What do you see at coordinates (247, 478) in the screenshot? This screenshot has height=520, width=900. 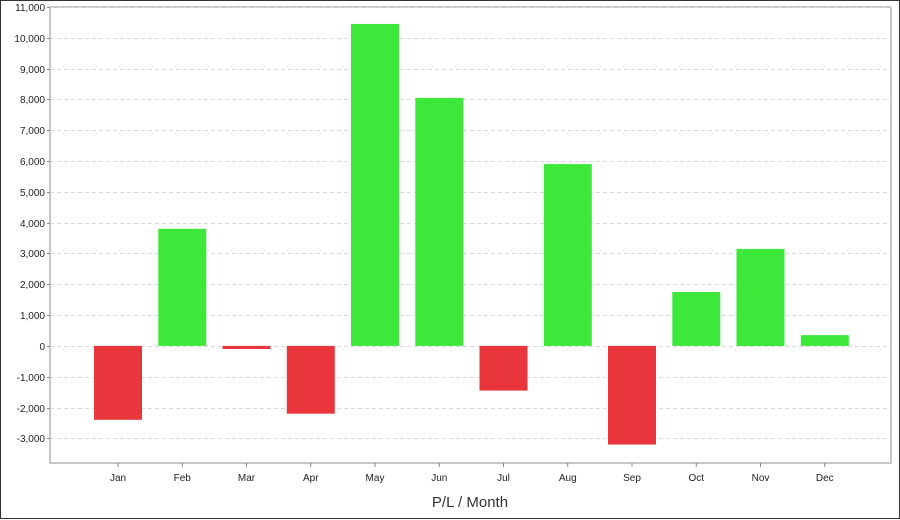 I see `x-tick-label: Mar` at bounding box center [247, 478].